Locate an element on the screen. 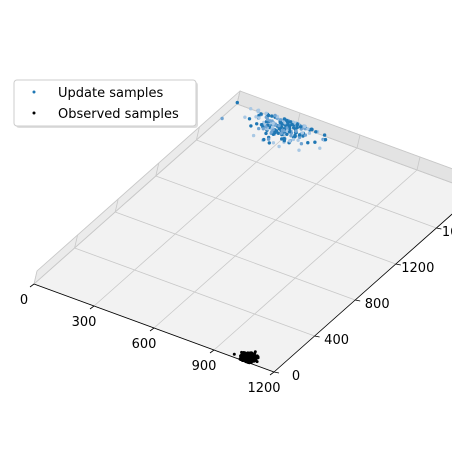 The image size is (452, 449). x-tick-label: 0 is located at coordinates (24, 300).